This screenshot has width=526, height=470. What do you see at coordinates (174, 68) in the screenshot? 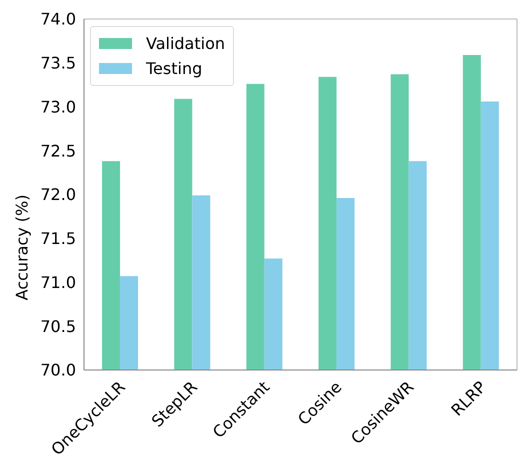
I see `legend-label: Testing` at bounding box center [174, 68].